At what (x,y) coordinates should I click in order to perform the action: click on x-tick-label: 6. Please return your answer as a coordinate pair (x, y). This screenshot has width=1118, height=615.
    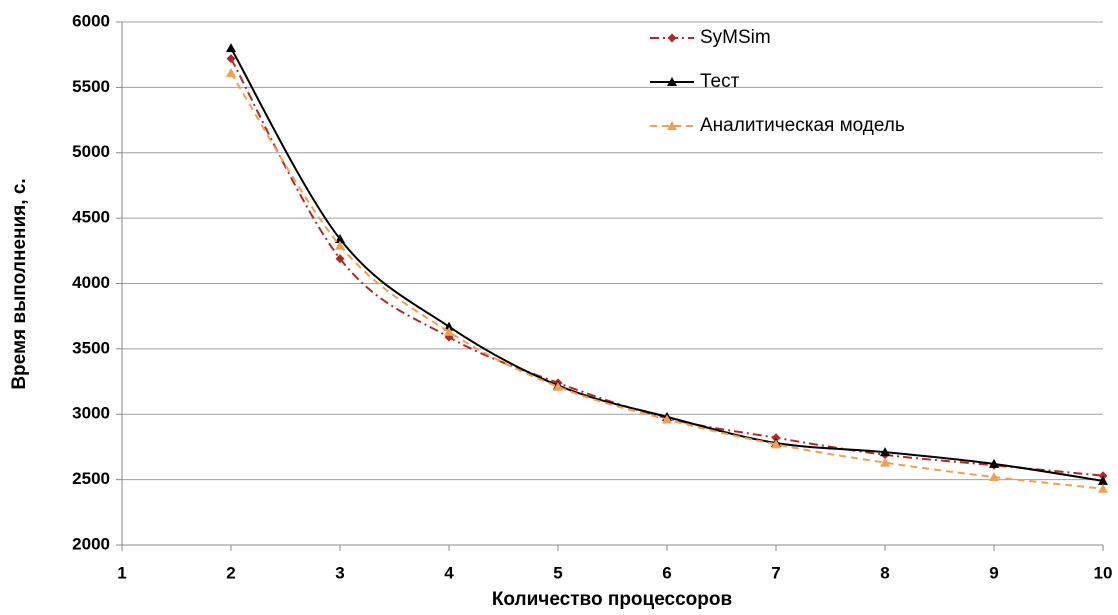
    Looking at the image, I should click on (666, 572).